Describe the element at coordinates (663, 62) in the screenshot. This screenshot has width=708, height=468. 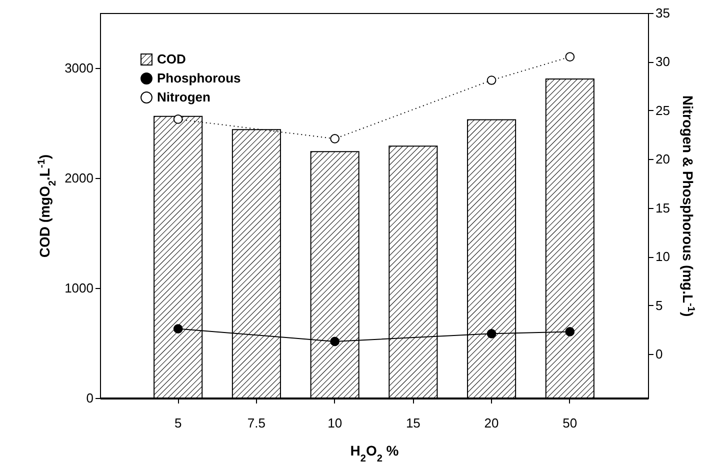
I see `y2-tick-label: 30` at that location.